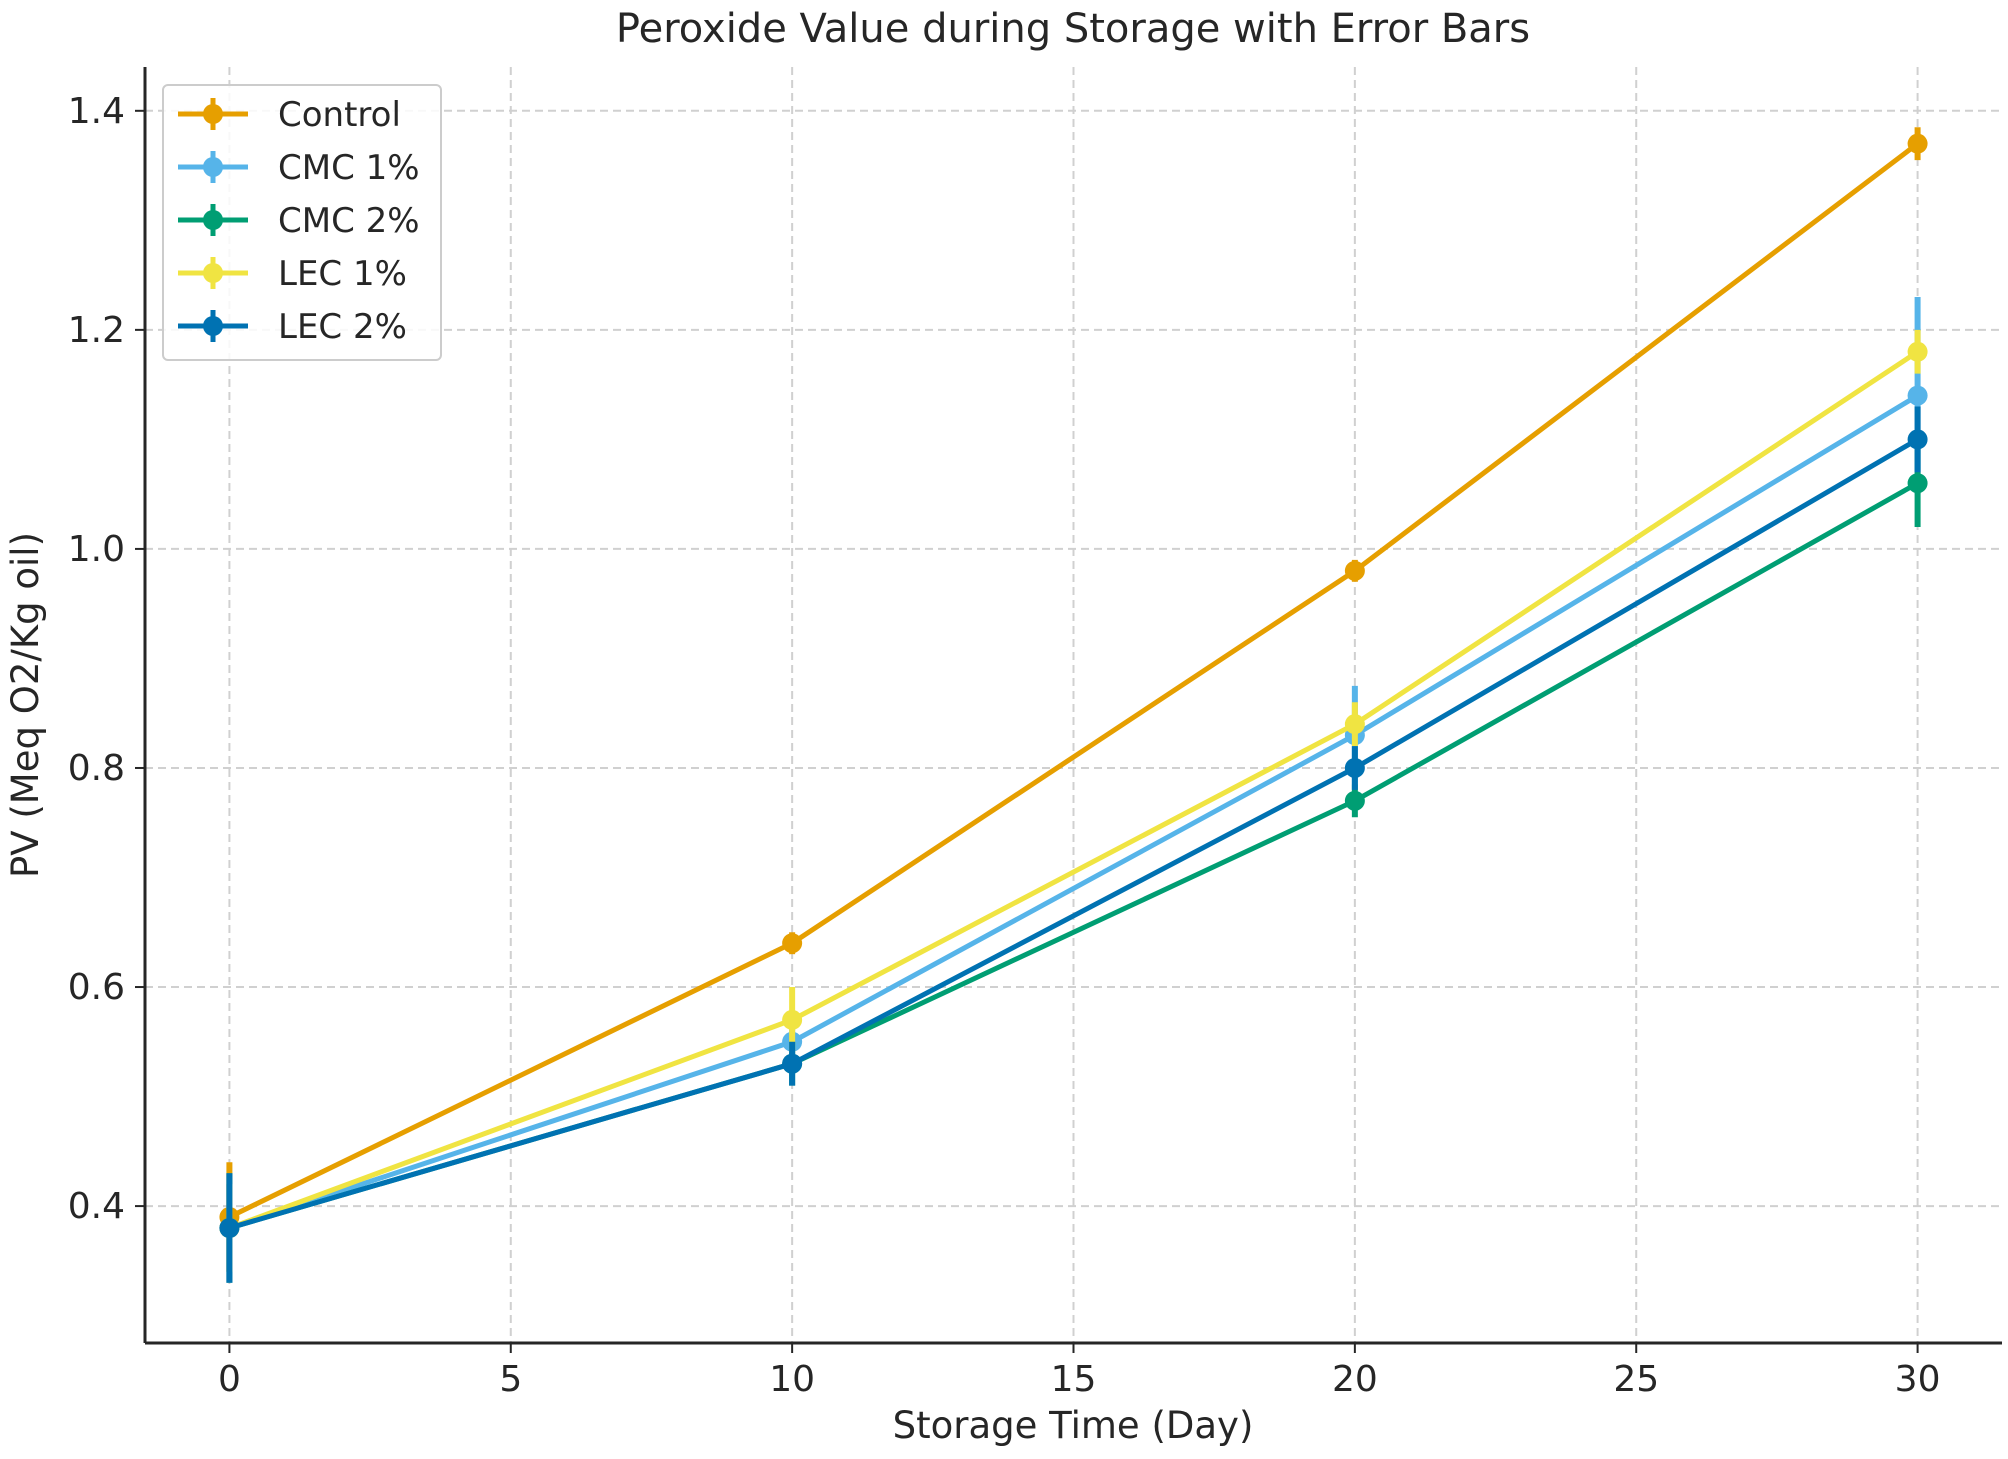  What do you see at coordinates (96, 549) in the screenshot?
I see `y-tick-label: 1.0` at bounding box center [96, 549].